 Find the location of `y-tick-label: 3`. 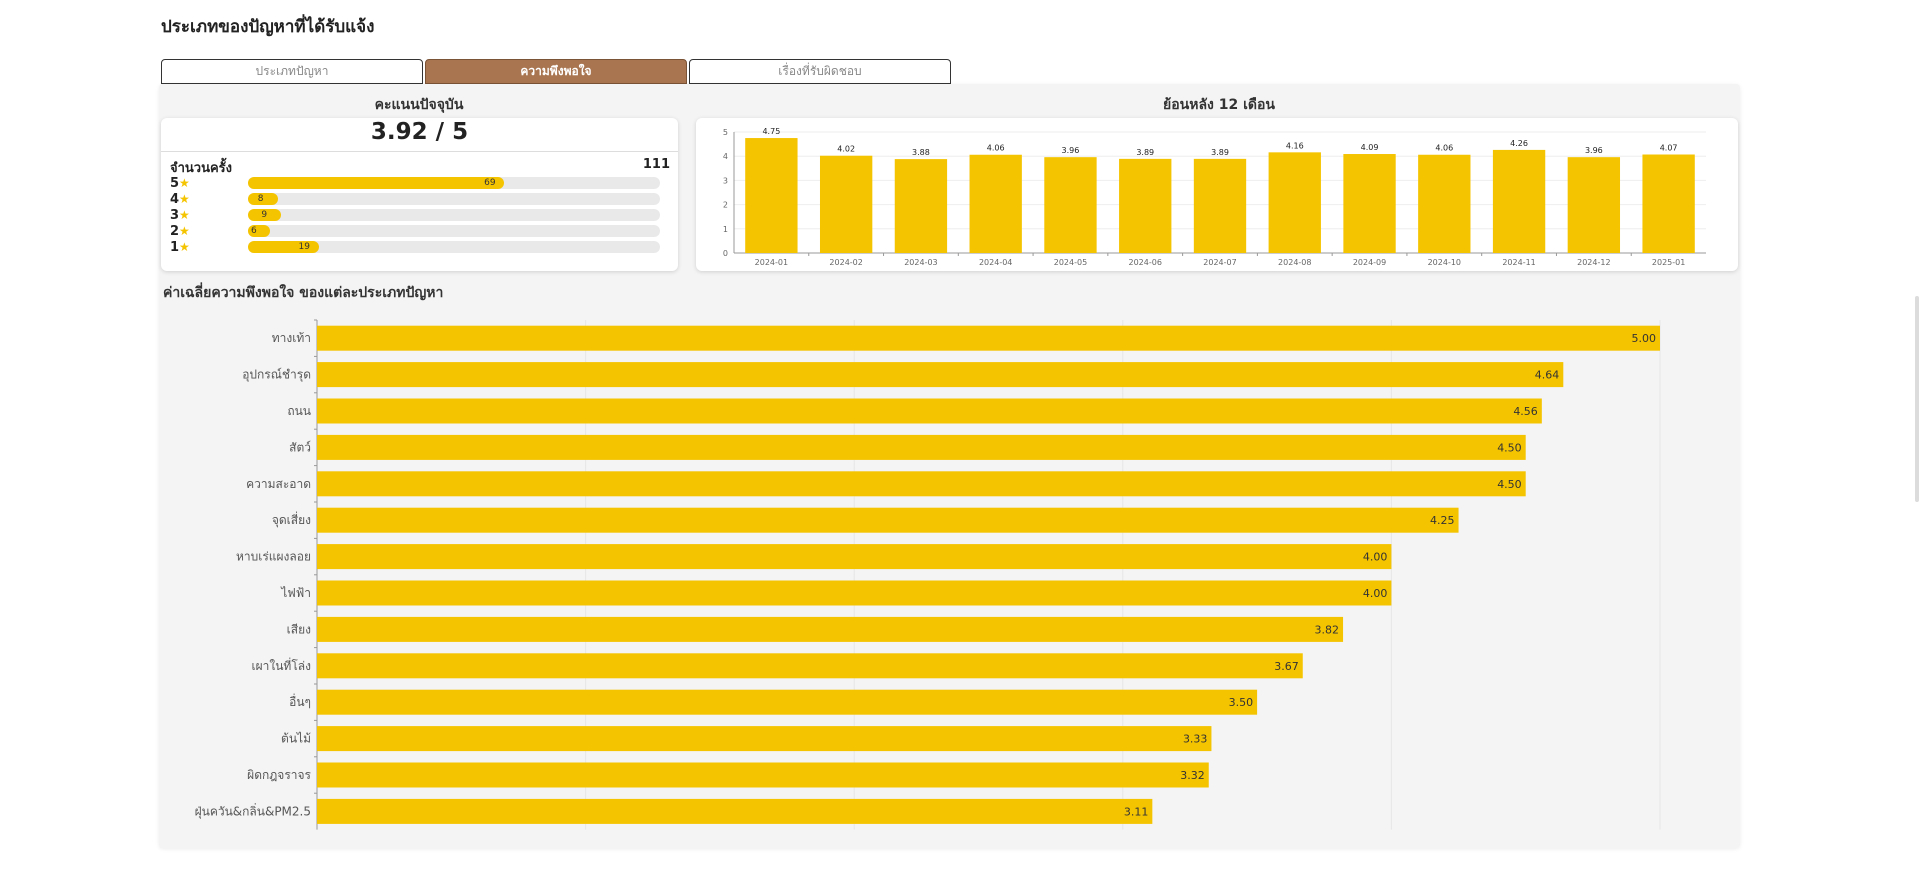

y-tick-label: 3 is located at coordinates (725, 180).